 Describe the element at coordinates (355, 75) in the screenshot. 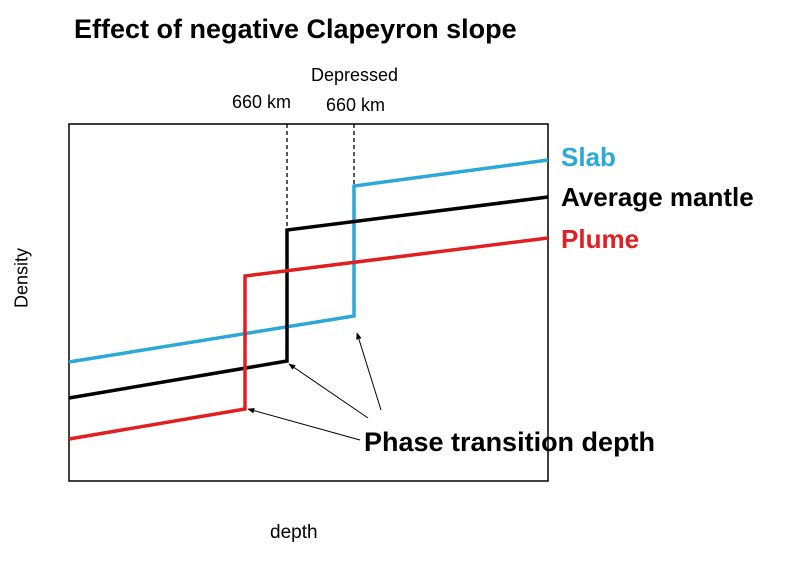

I see `marker-depressed-label-line1: Depressed` at that location.